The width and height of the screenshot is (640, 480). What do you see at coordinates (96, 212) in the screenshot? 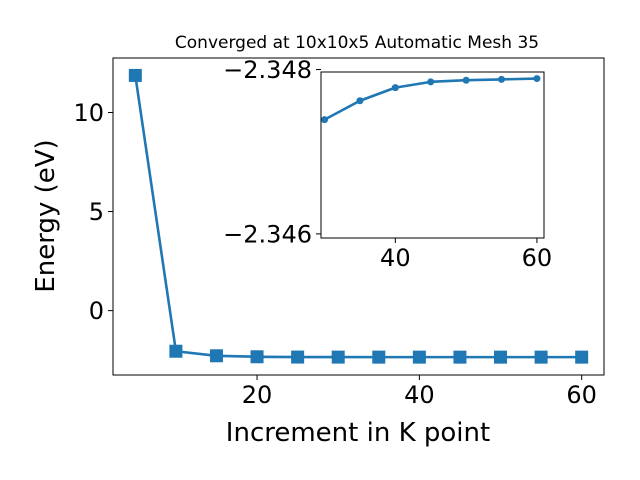
I see `main-y-tick-label: 5` at bounding box center [96, 212].